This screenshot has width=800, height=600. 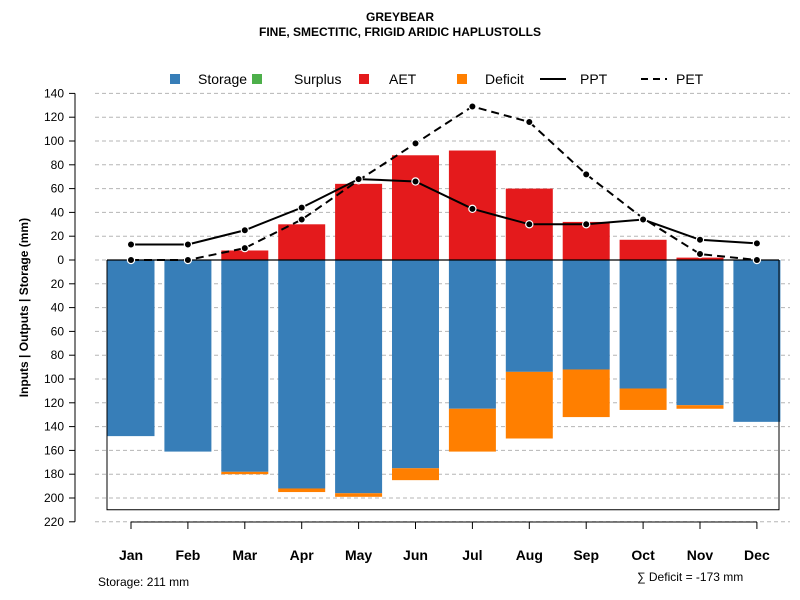 I want to click on legend-label: Surplus, so click(x=317, y=79).